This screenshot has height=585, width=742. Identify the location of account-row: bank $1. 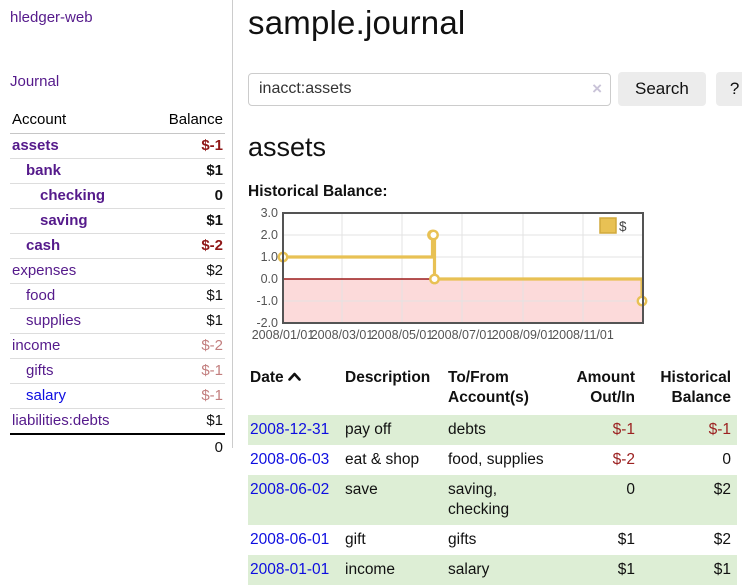
(117, 171).